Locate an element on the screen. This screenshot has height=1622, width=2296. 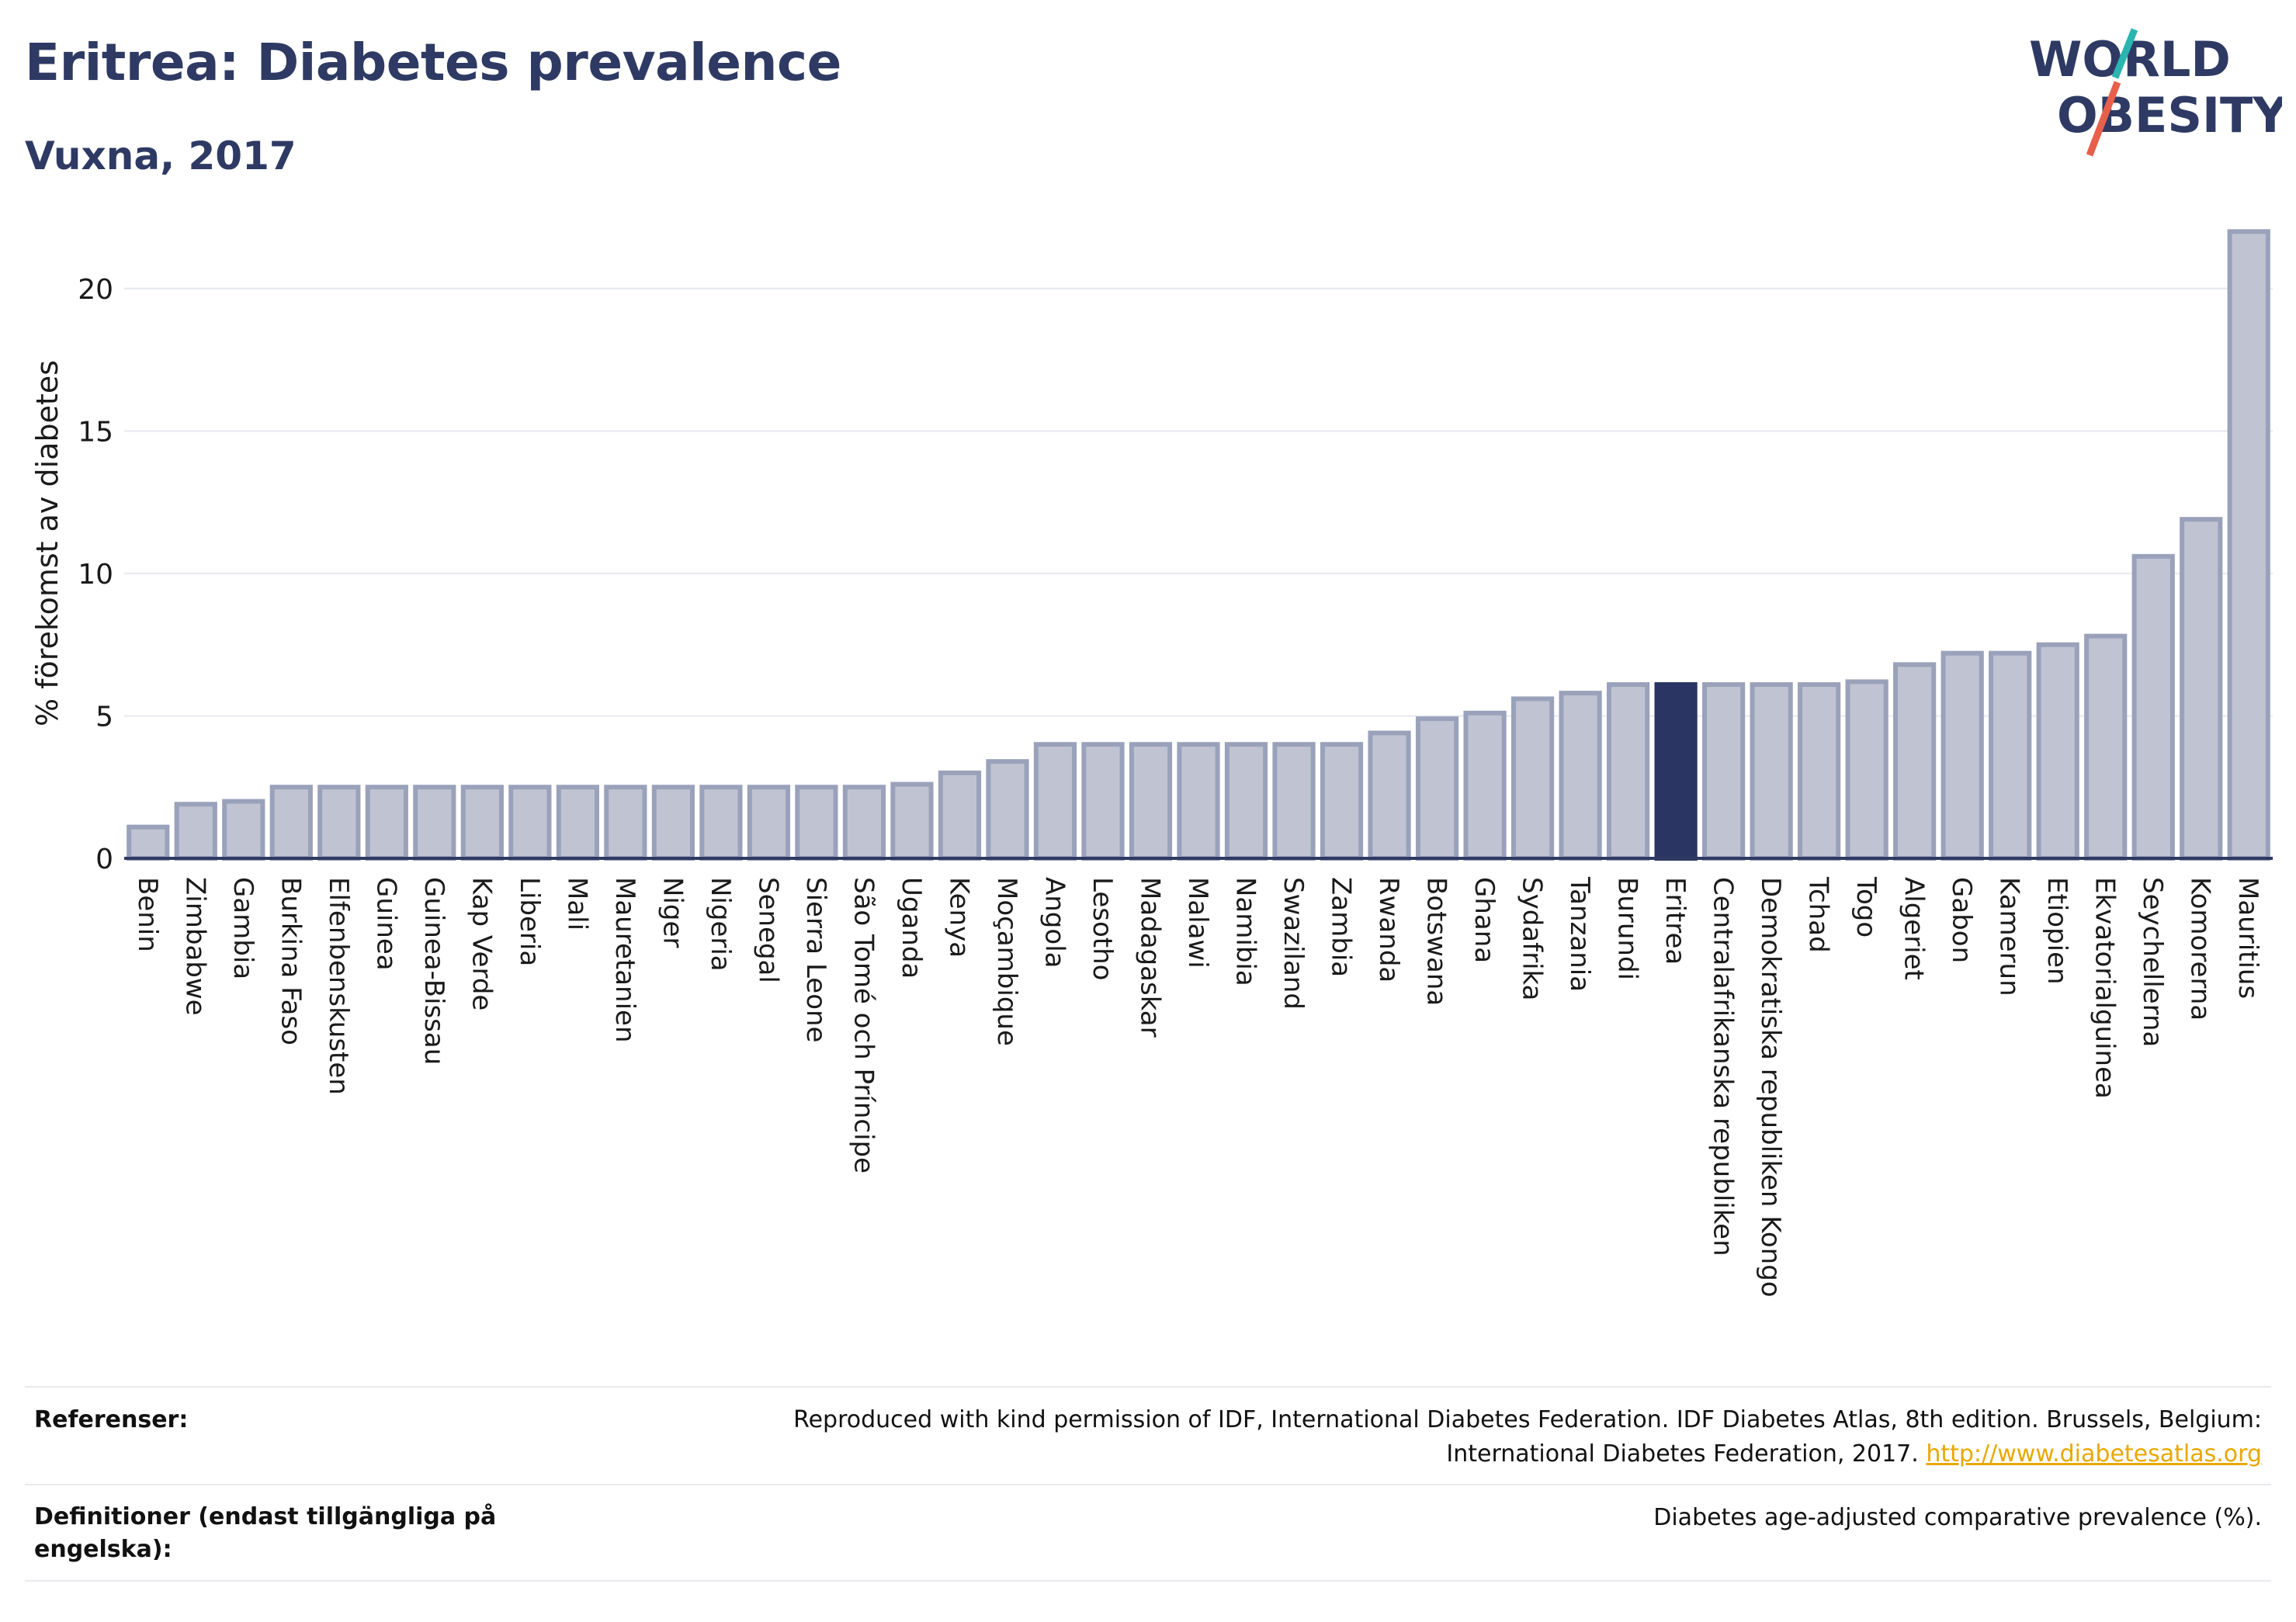
x-tick-label: Sydafrika is located at coordinates (1532, 938).